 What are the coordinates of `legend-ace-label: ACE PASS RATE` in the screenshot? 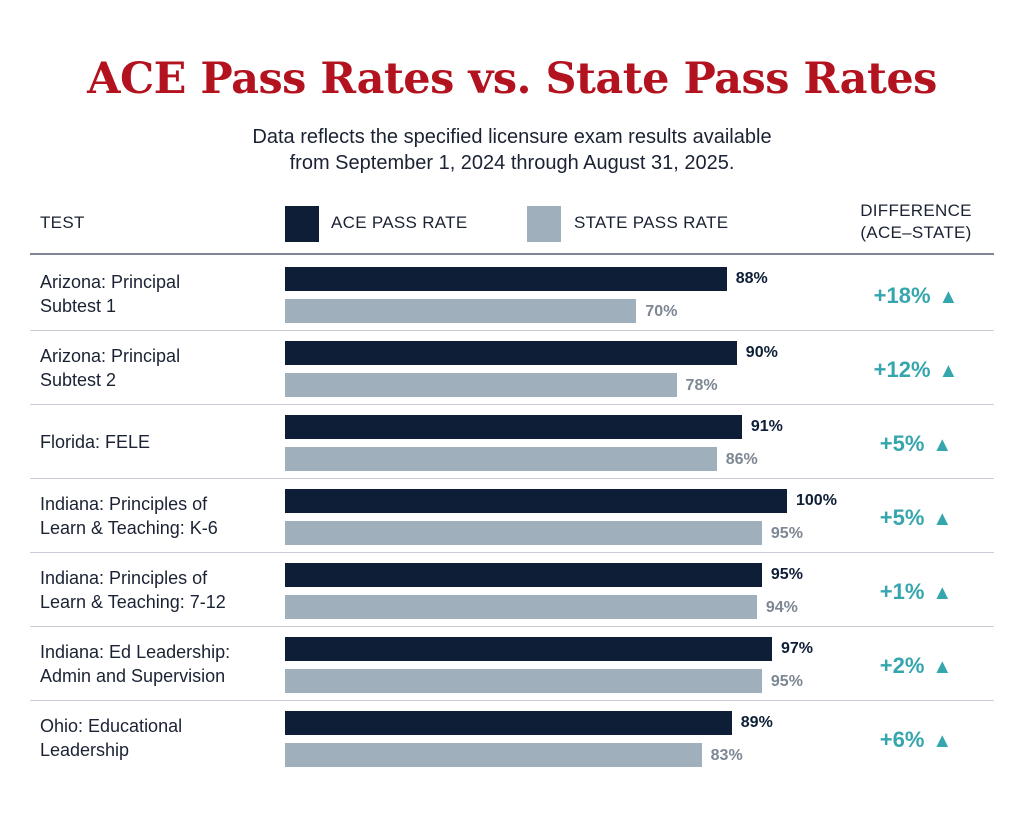 It's located at (399, 222).